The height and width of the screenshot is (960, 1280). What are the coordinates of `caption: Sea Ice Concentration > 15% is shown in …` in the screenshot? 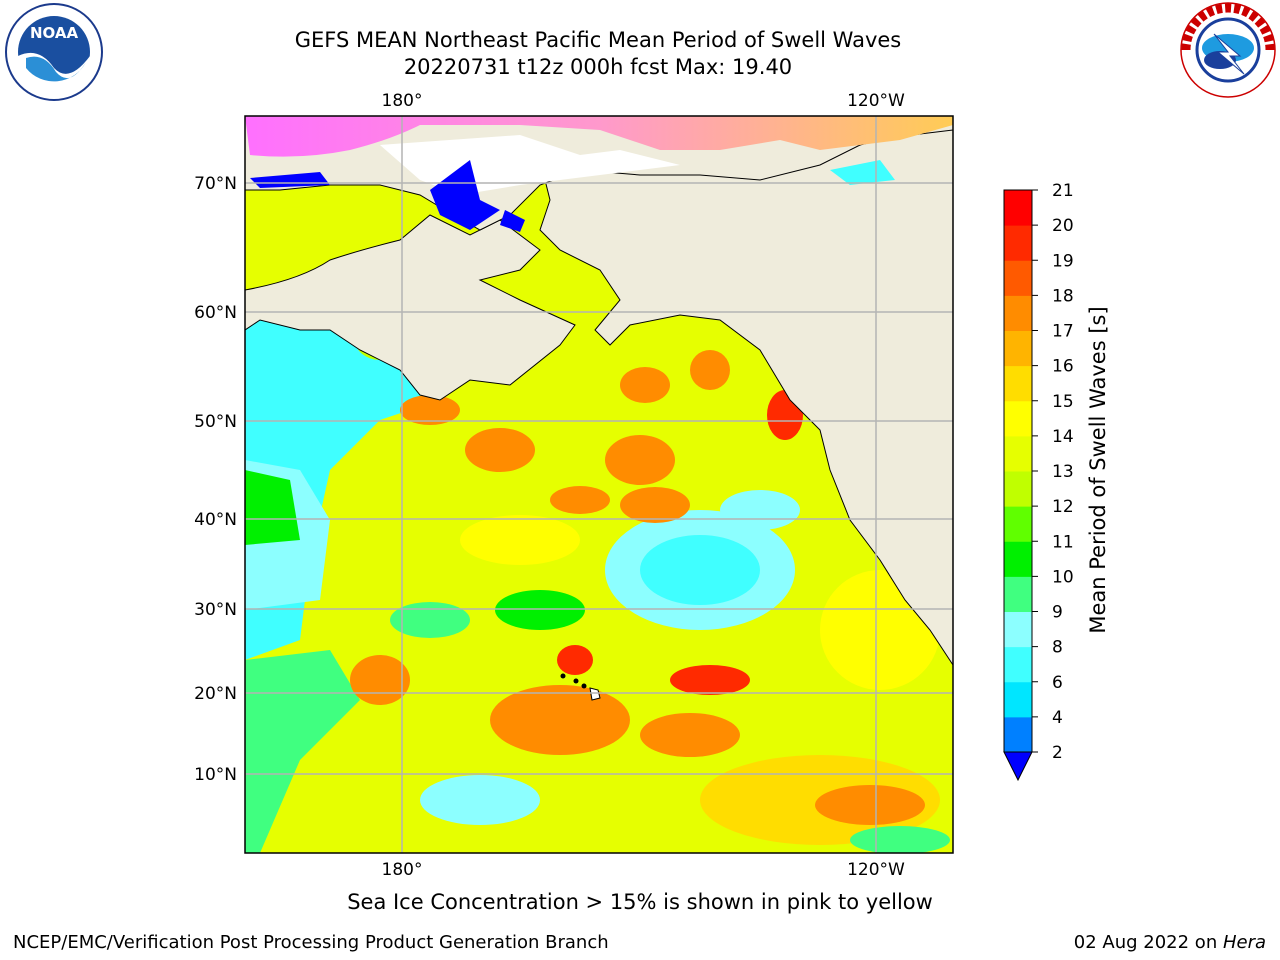 It's located at (640, 902).